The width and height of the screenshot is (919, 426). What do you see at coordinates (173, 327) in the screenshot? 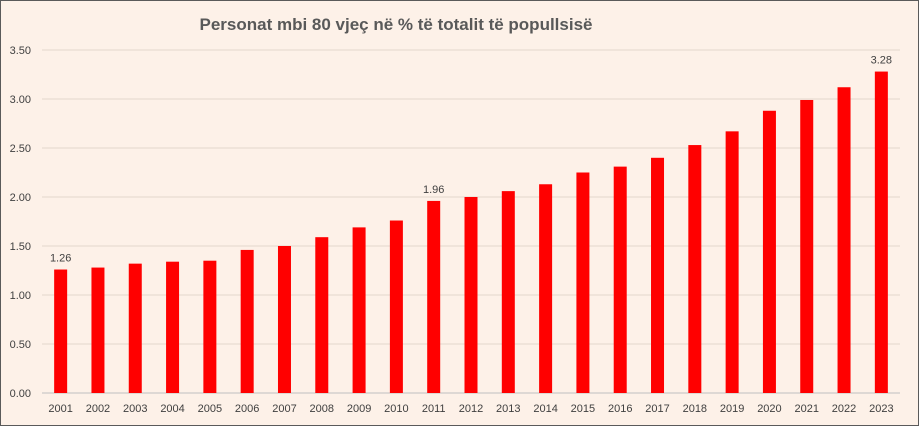
I see `bar-2004` at bounding box center [173, 327].